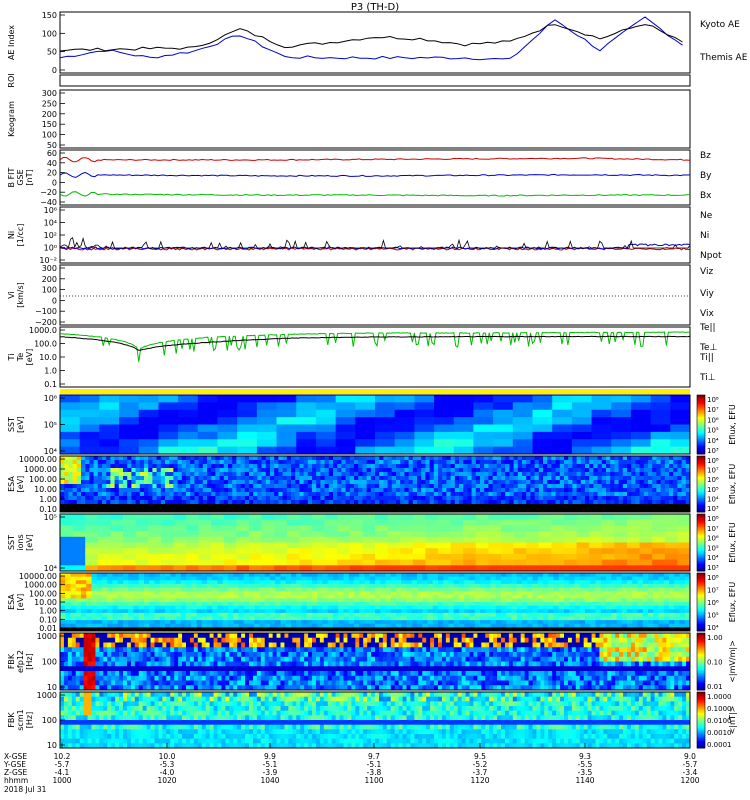 This screenshot has height=800, width=750. I want to click on sst-electron-colorbar-frame, so click(701, 424).